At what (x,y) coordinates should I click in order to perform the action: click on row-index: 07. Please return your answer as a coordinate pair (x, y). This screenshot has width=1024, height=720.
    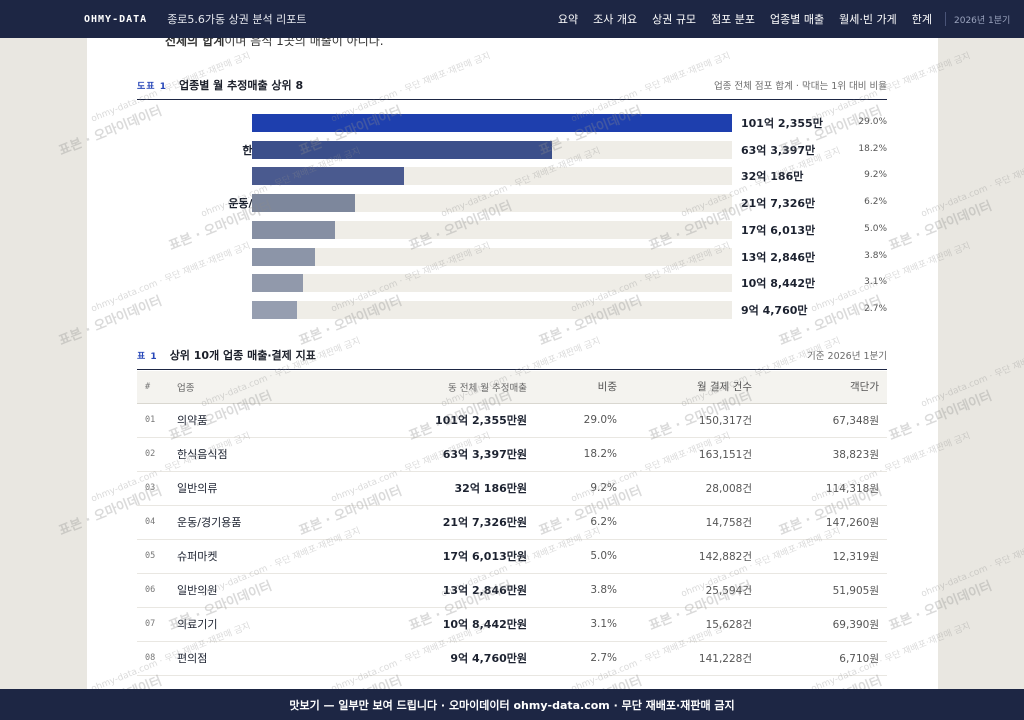
    Looking at the image, I should click on (153, 624).